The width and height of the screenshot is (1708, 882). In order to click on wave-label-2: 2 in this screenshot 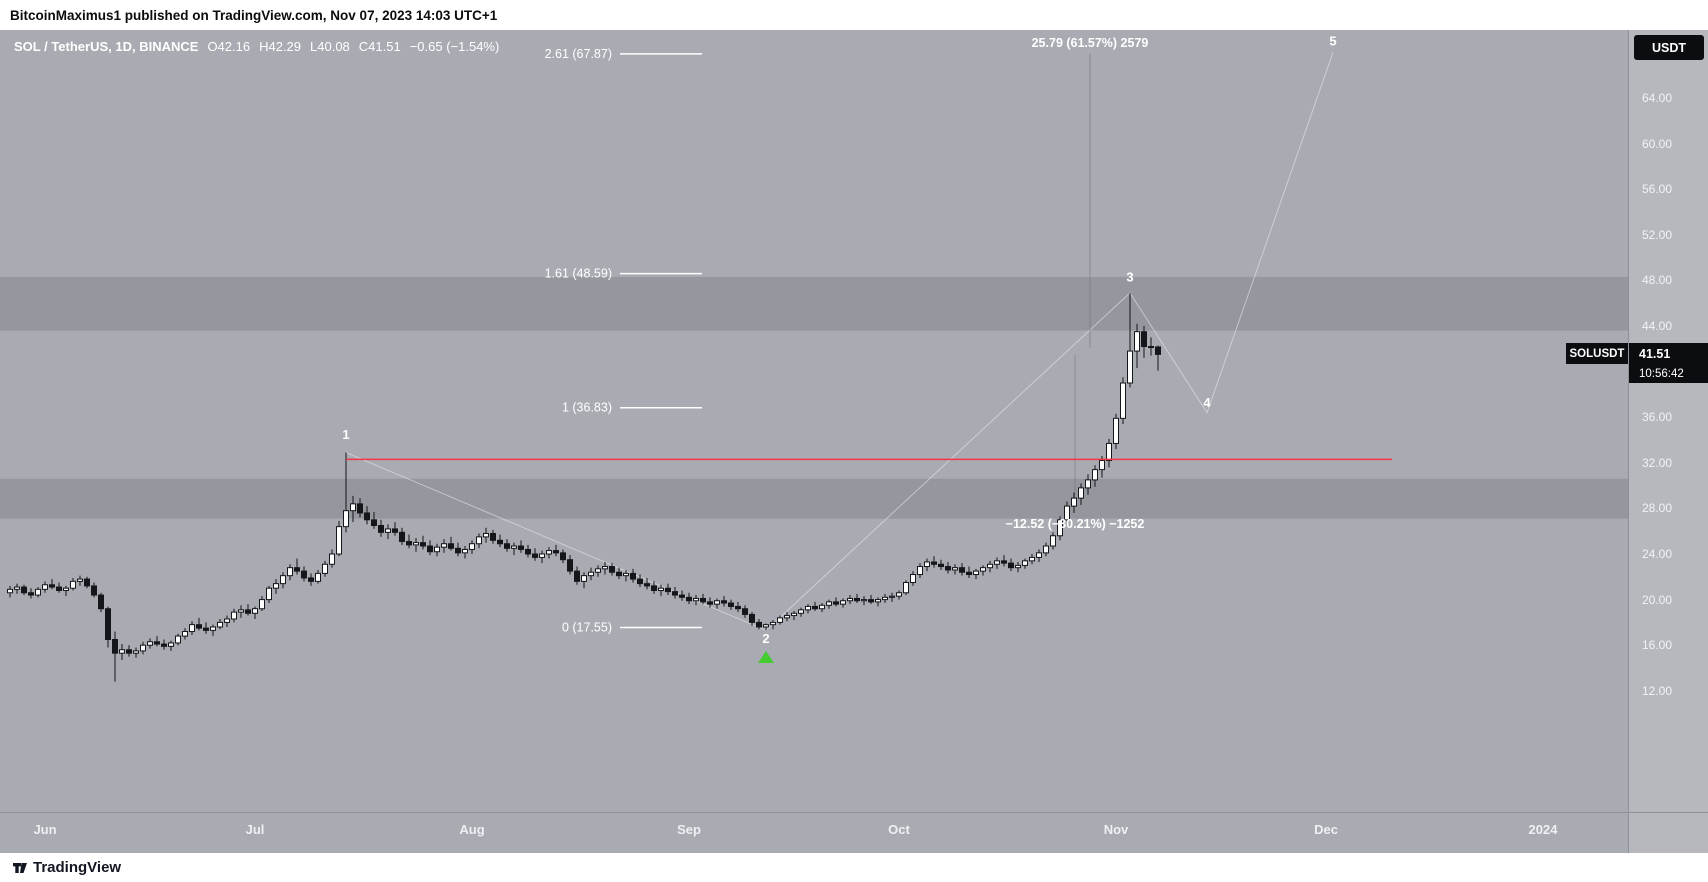, I will do `click(765, 638)`.